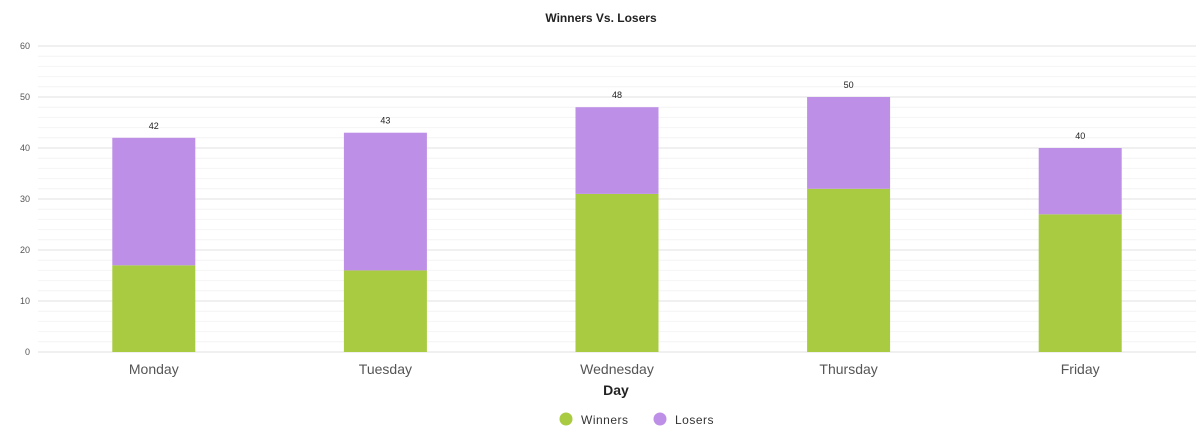 This screenshot has width=1201, height=445. Describe the element at coordinates (601, 18) in the screenshot. I see `chart-title: Winners Vs. Losers` at that location.